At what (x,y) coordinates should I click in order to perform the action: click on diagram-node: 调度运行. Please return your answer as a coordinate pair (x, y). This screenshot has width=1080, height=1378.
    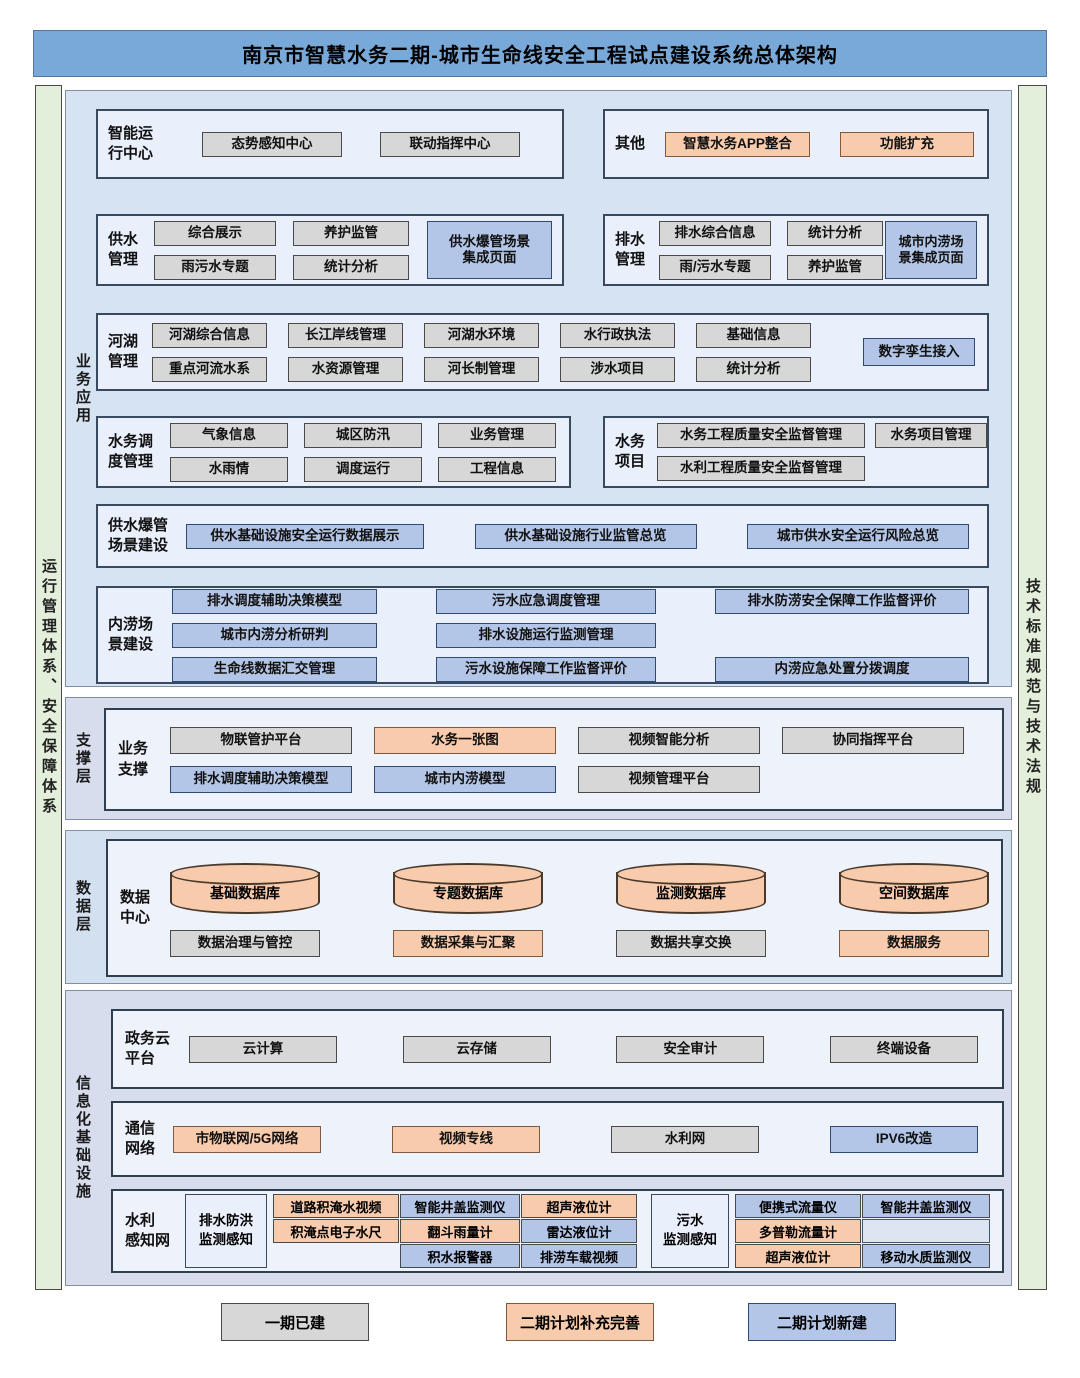
    Looking at the image, I should click on (363, 469).